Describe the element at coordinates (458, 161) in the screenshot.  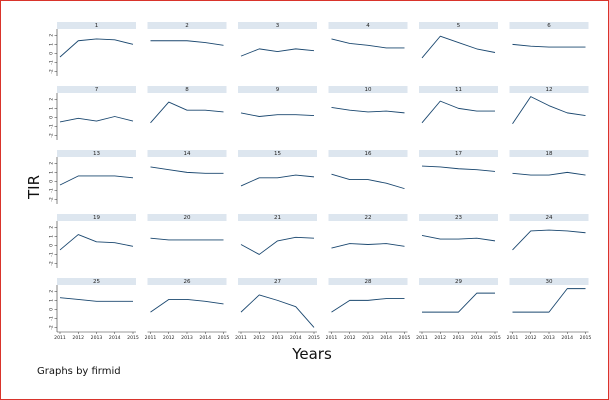
I see `panel-17: 17` at that location.